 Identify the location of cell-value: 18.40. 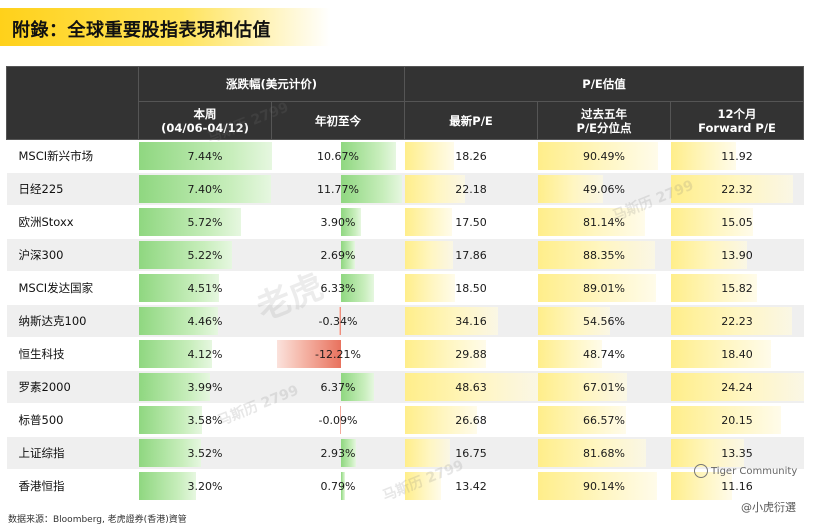
(737, 354).